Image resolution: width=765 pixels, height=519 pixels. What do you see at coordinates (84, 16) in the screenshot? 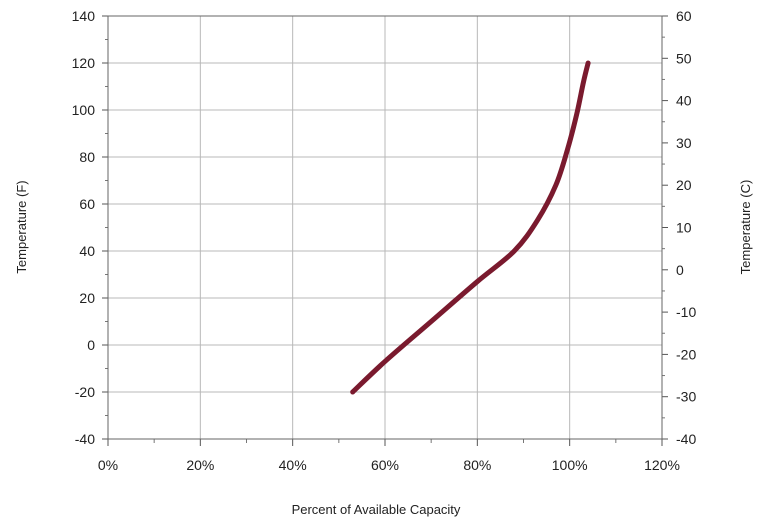
I see `y-left-tick-label: 140` at bounding box center [84, 16].